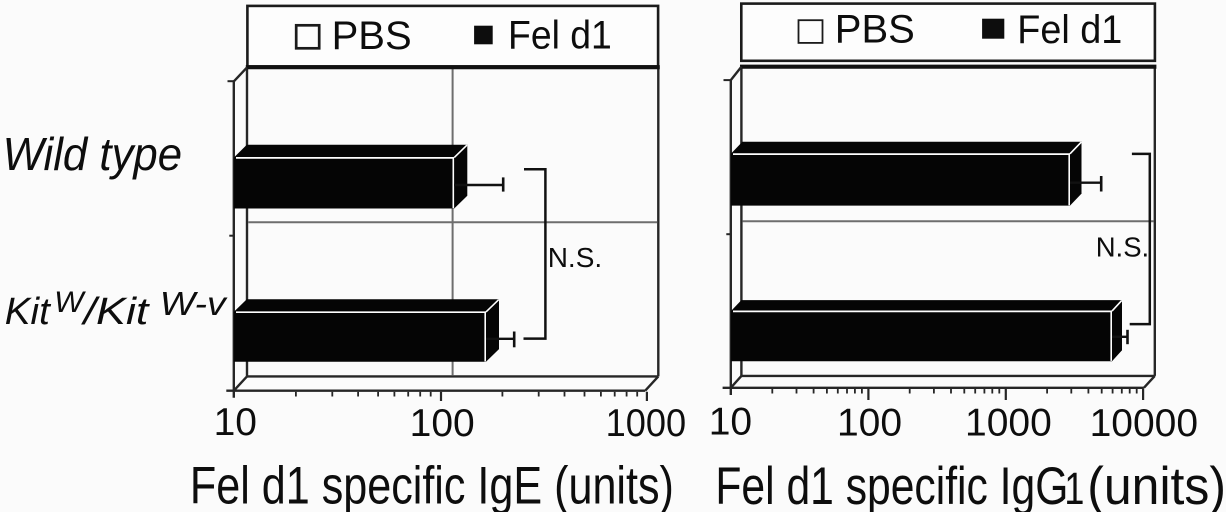 The width and height of the screenshot is (1226, 512). Describe the element at coordinates (1156, 484) in the screenshot. I see `svg-text: (units)` at that location.